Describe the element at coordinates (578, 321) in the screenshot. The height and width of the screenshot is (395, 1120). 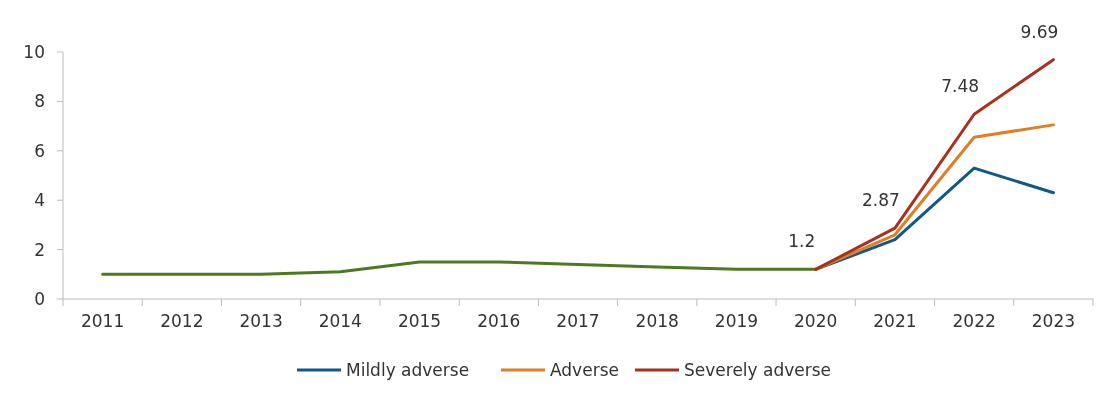
I see `x-tick-label: 2017` at that location.